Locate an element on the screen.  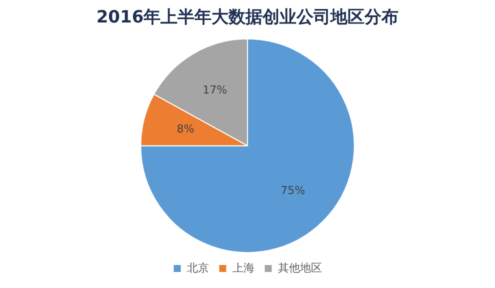
legend-label: 北京 is located at coordinates (197, 267).